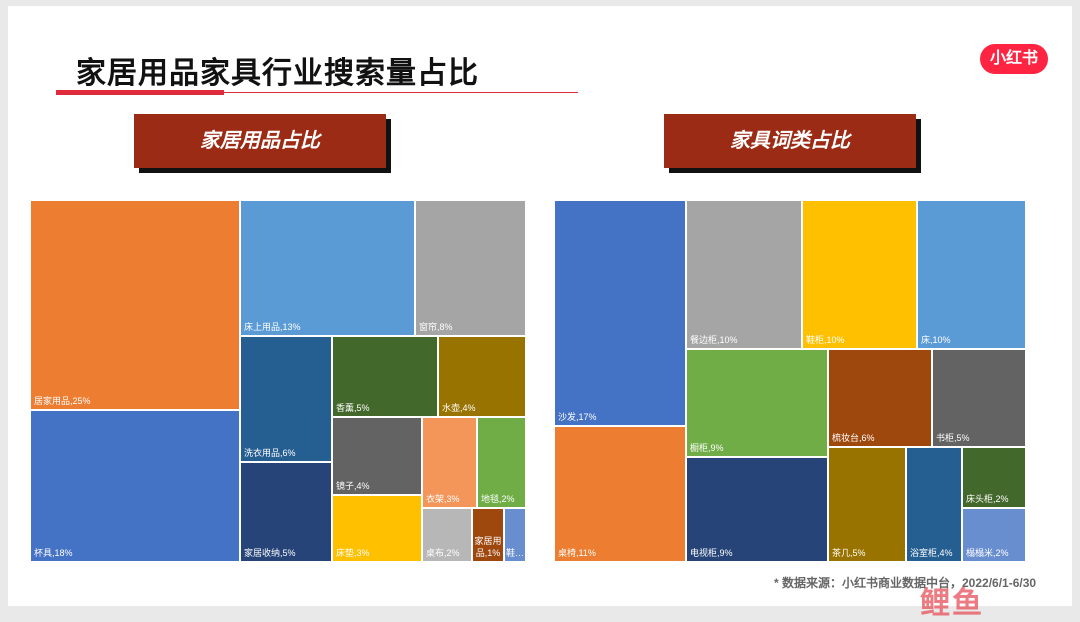 This screenshot has width=1080, height=622. I want to click on treemap-cell-label: 沙发,17%, so click(577, 417).